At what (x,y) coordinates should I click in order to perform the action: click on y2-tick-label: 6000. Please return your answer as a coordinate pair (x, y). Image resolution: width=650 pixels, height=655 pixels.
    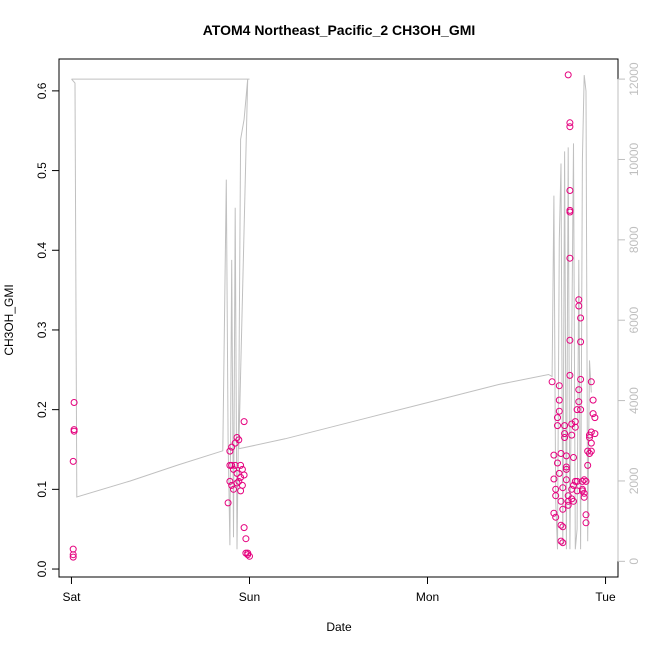
    Looking at the image, I should click on (634, 320).